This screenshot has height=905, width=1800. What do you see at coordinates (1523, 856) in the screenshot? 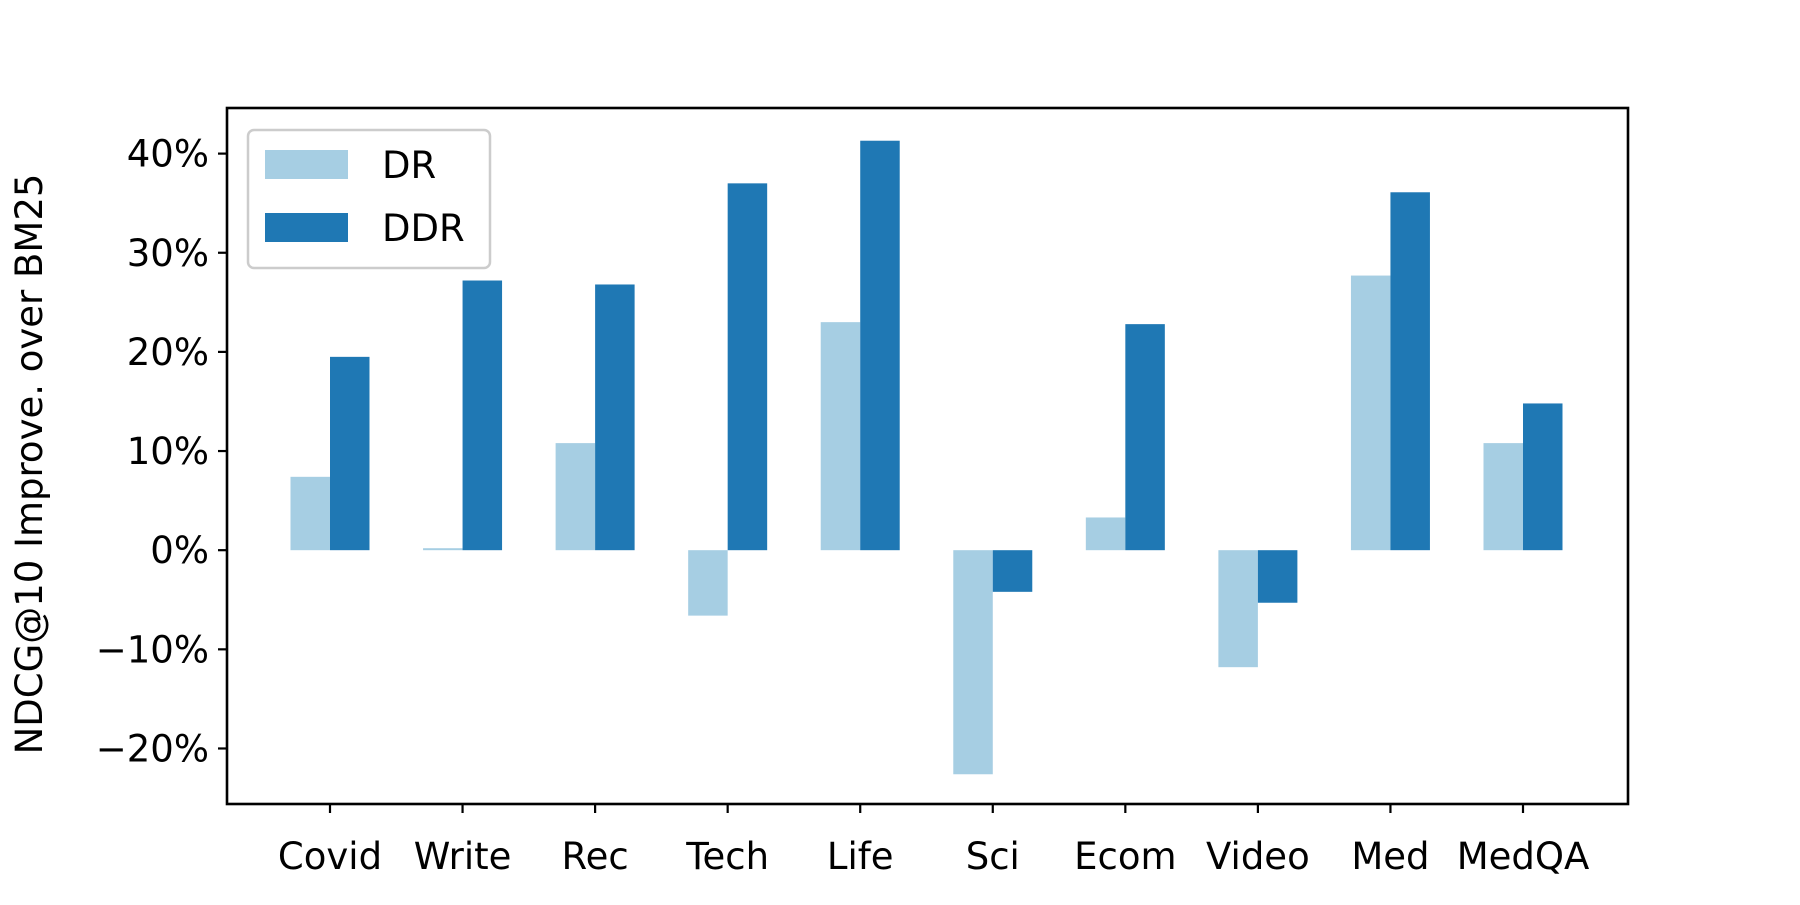
I see `x-tick-label-medqa: MedQA` at bounding box center [1523, 856].